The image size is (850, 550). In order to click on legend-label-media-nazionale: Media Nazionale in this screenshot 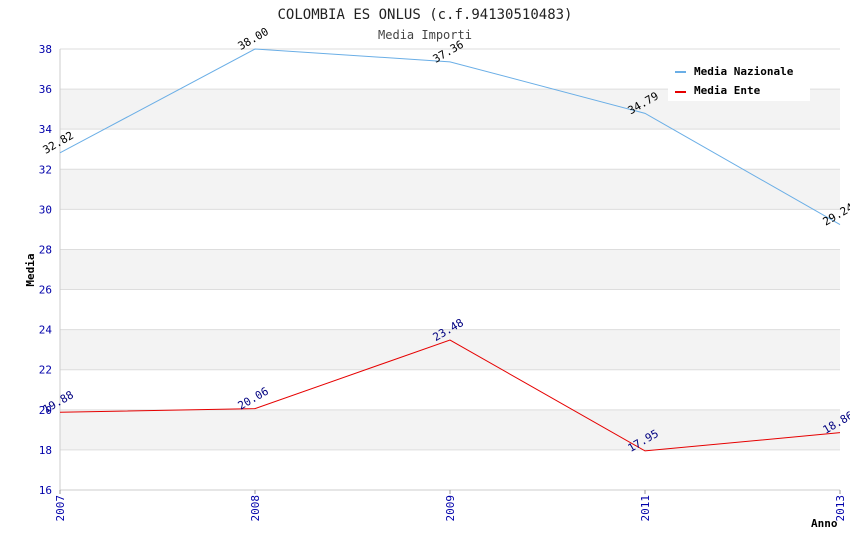, I will do `click(744, 71)`.